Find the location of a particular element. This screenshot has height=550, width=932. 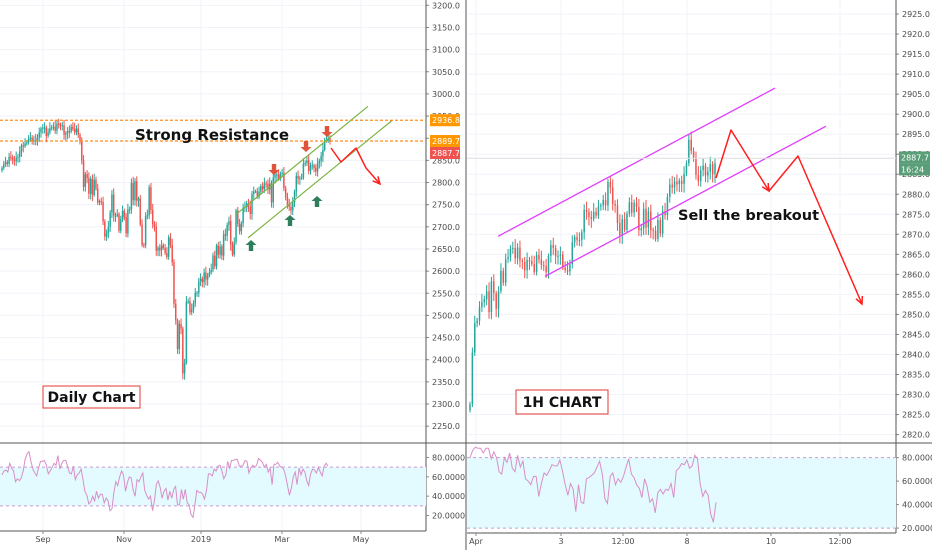

annotation-sell-breakout: Sell the breakout is located at coordinates (748, 216).